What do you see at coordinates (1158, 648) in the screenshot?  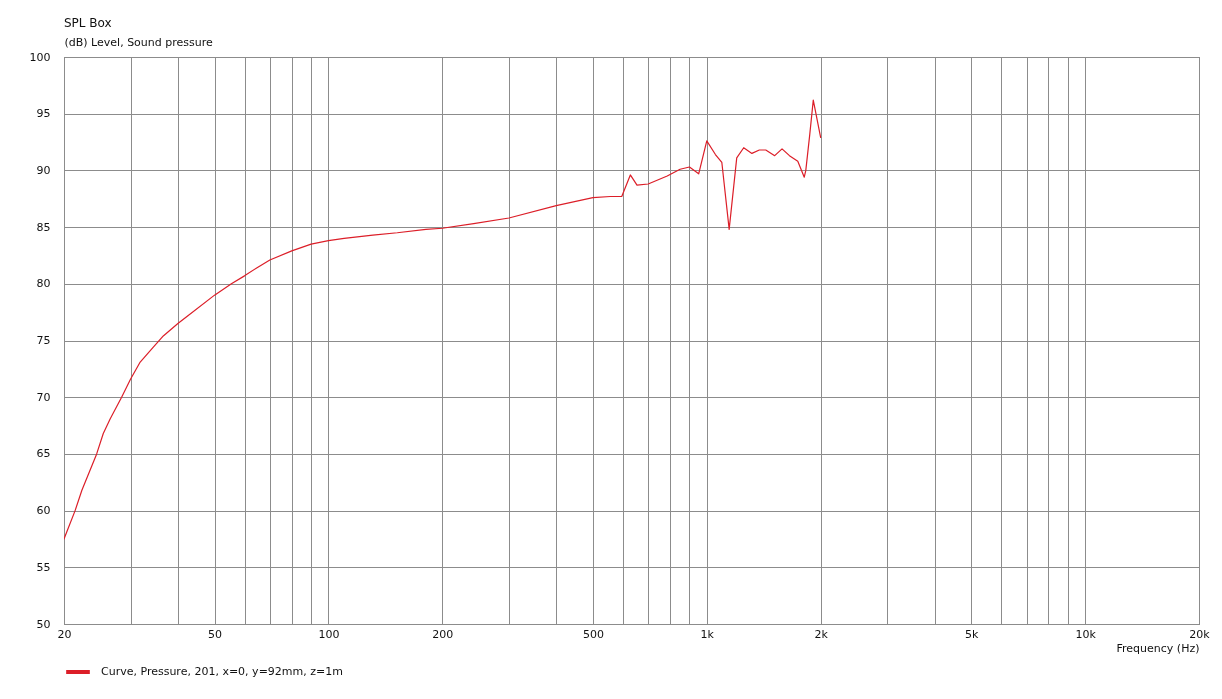 I see `x-axis-title: Frequency (Hz)` at bounding box center [1158, 648].